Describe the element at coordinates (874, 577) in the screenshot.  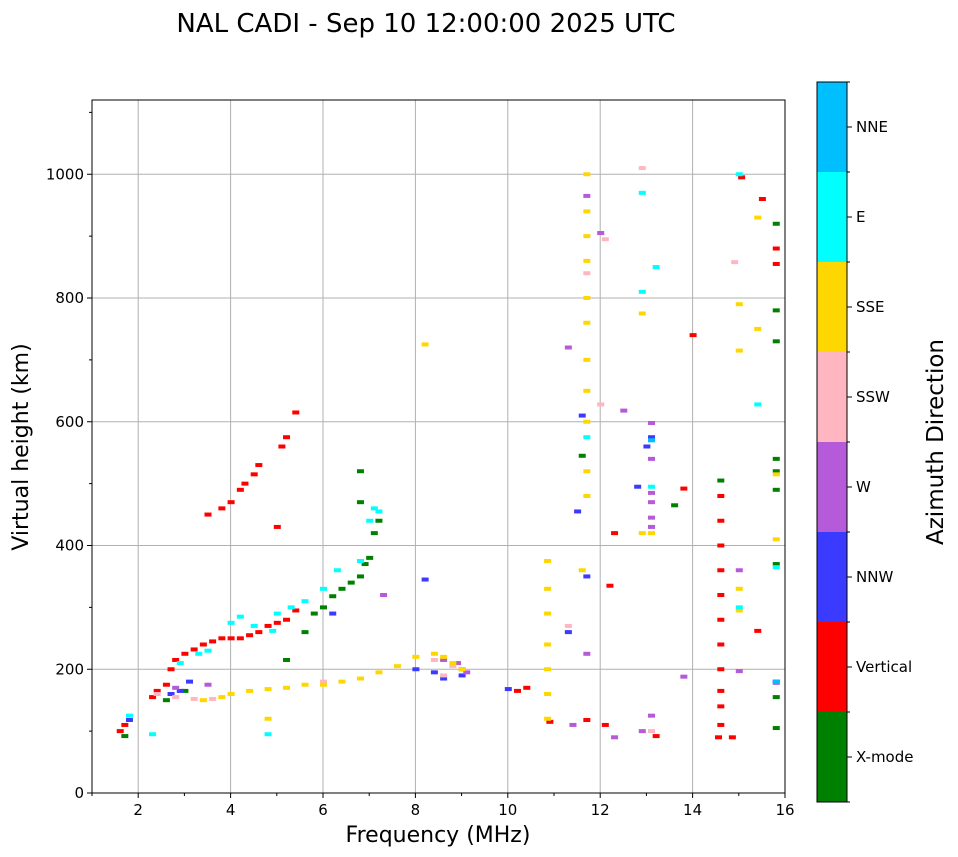
I see `colorbar-label: NNW` at that location.